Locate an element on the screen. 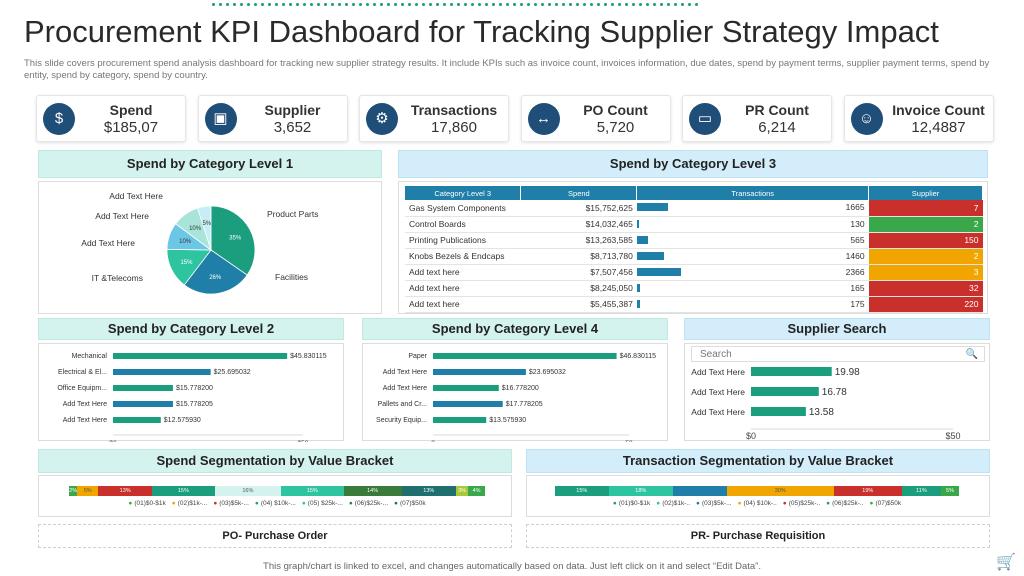 The image size is (1024, 576). pr-note: PR- Purchase Requisition is located at coordinates (758, 536).